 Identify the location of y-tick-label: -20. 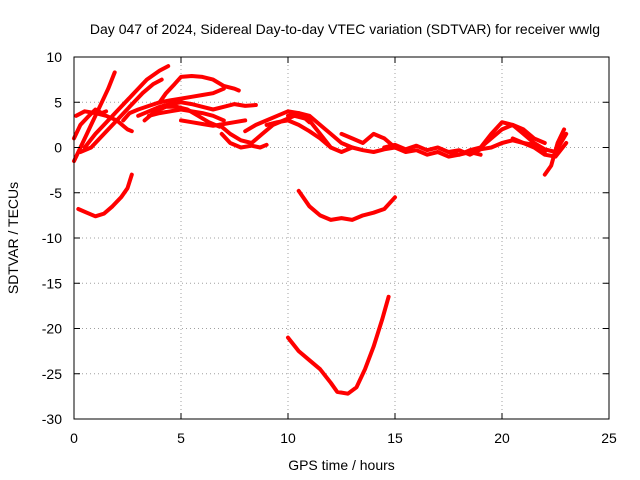
(52, 329).